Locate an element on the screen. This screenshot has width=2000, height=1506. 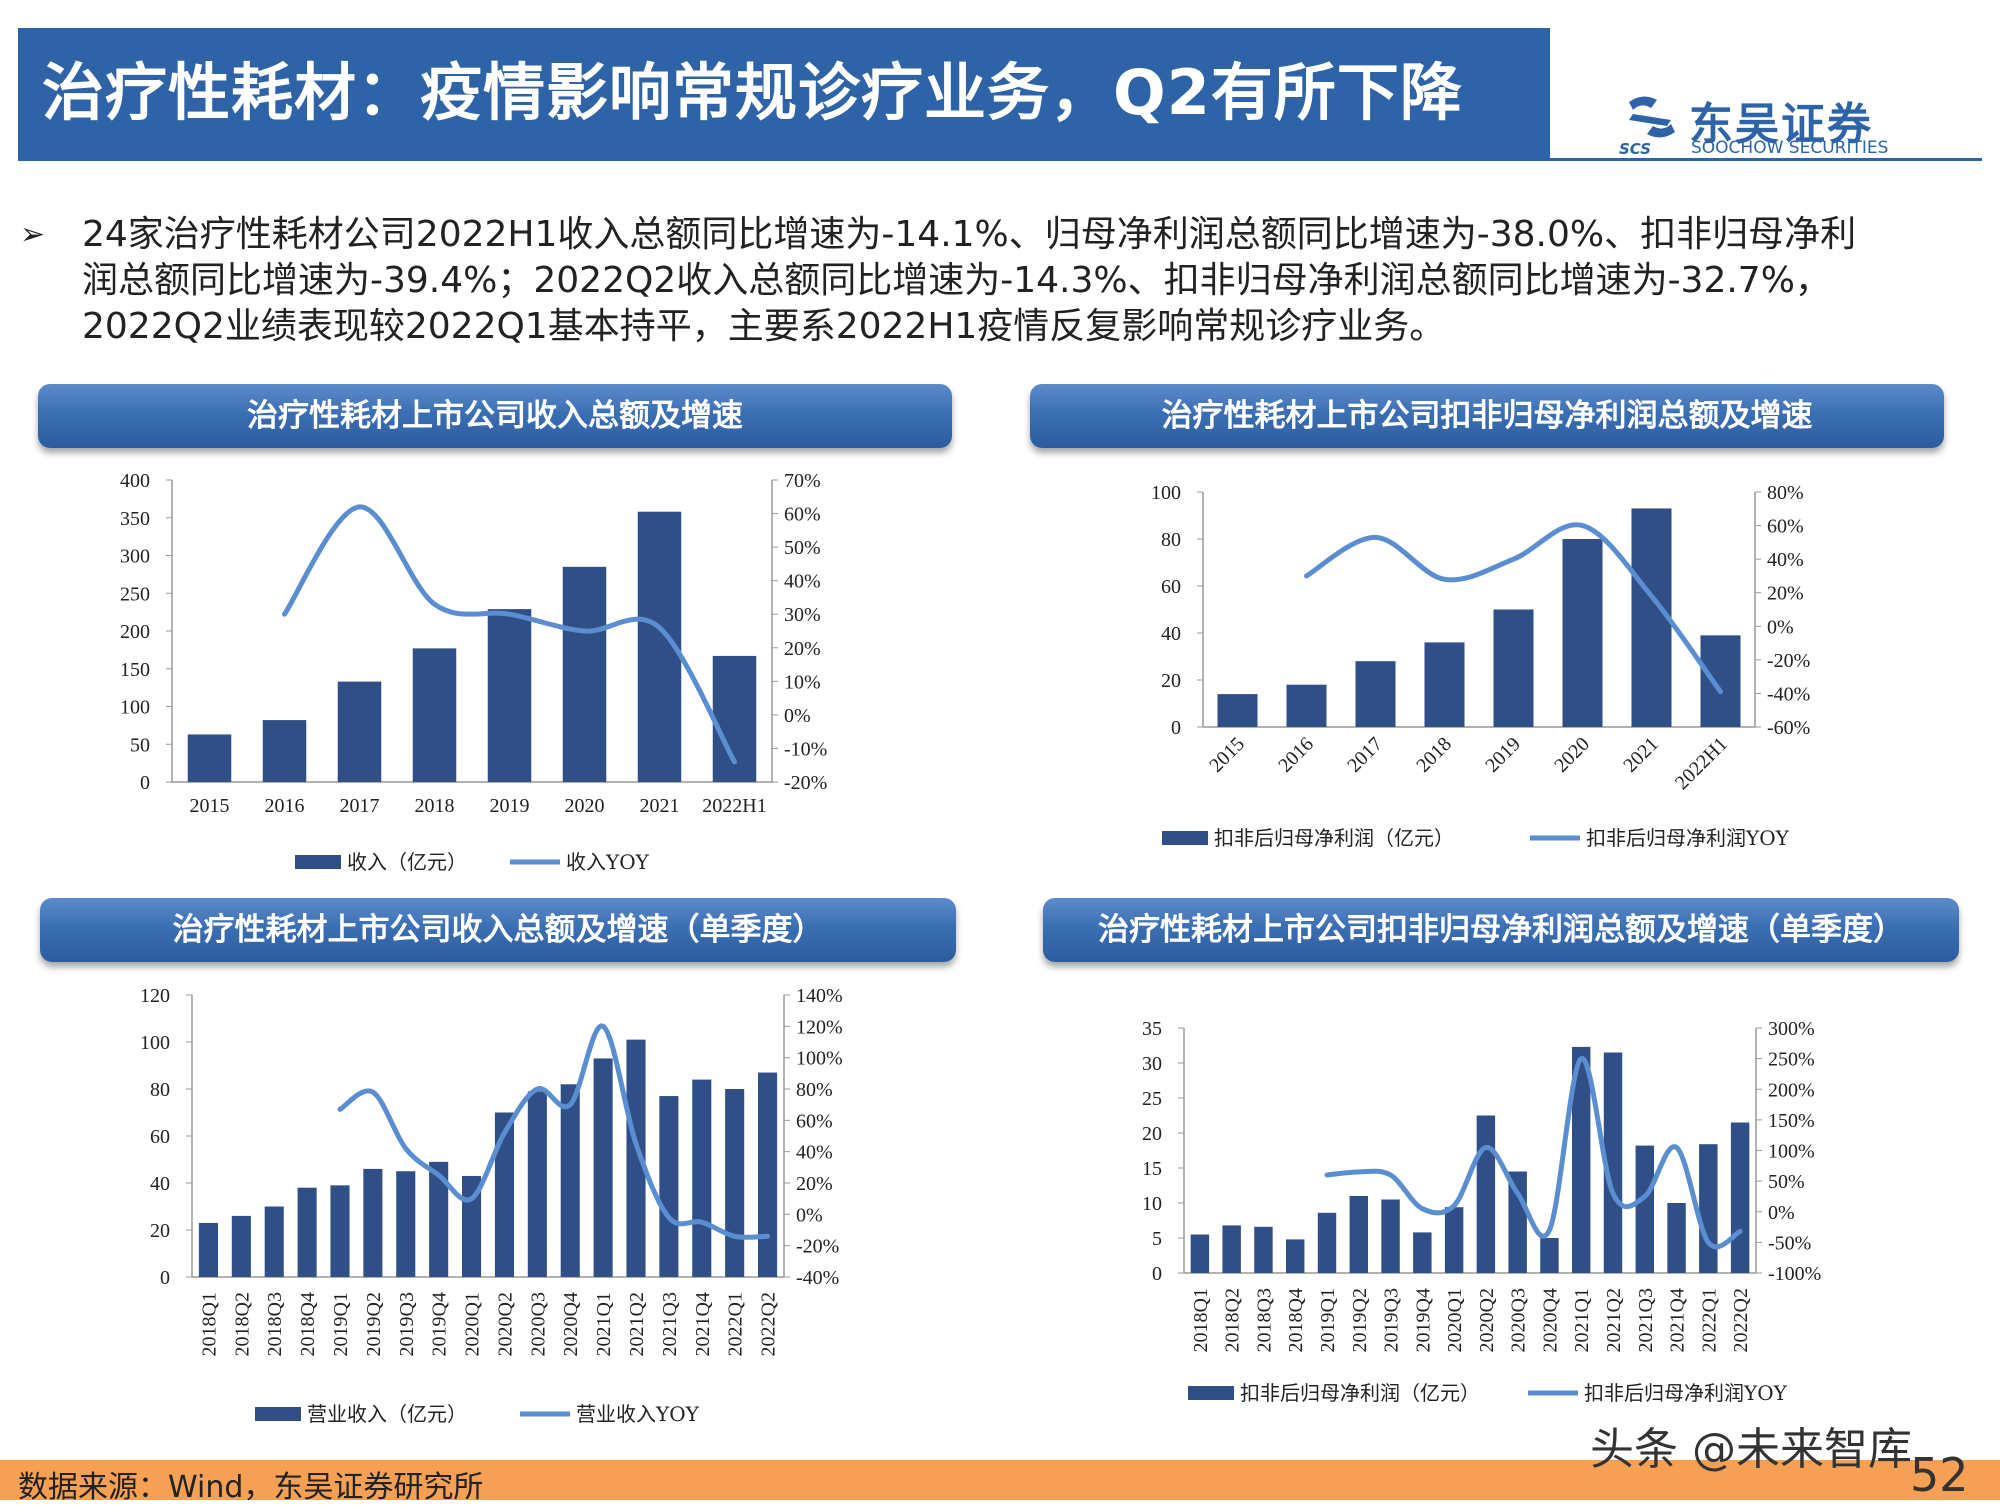
category-label: 2020Q2 is located at coordinates (505, 1324).